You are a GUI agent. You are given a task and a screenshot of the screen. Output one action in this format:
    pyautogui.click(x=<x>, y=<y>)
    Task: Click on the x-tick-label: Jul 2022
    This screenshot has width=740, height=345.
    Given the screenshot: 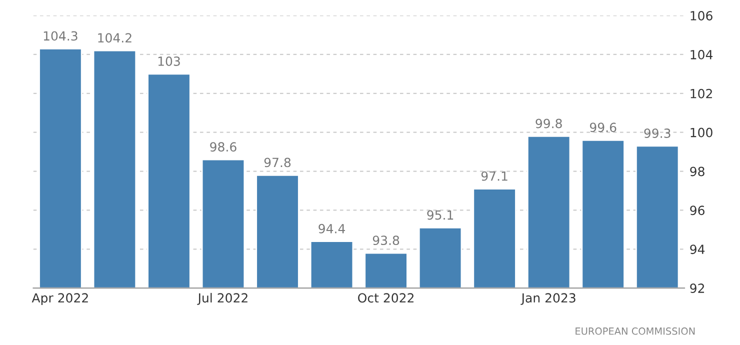 What is the action you would take?
    pyautogui.click(x=222, y=298)
    